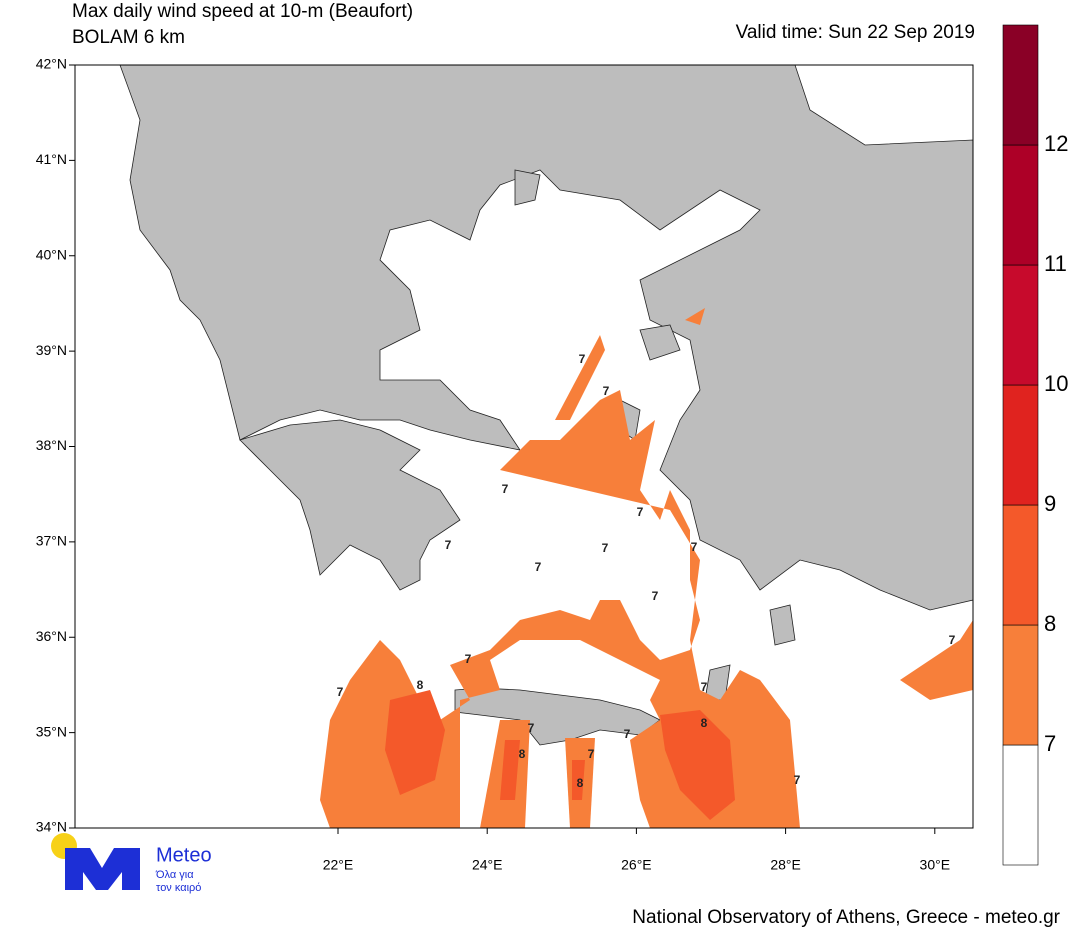 The image size is (1071, 936). Describe the element at coordinates (1055, 263) in the screenshot. I see `colorbar-label: 11` at that location.